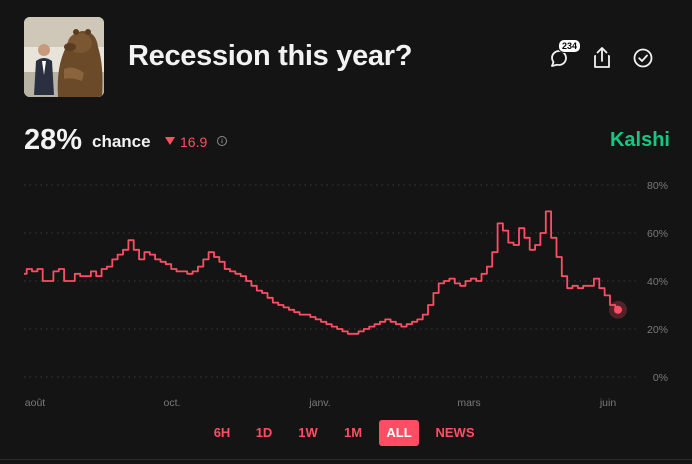 The width and height of the screenshot is (692, 464). What do you see at coordinates (346, 459) in the screenshot?
I see `divider` at bounding box center [346, 459].